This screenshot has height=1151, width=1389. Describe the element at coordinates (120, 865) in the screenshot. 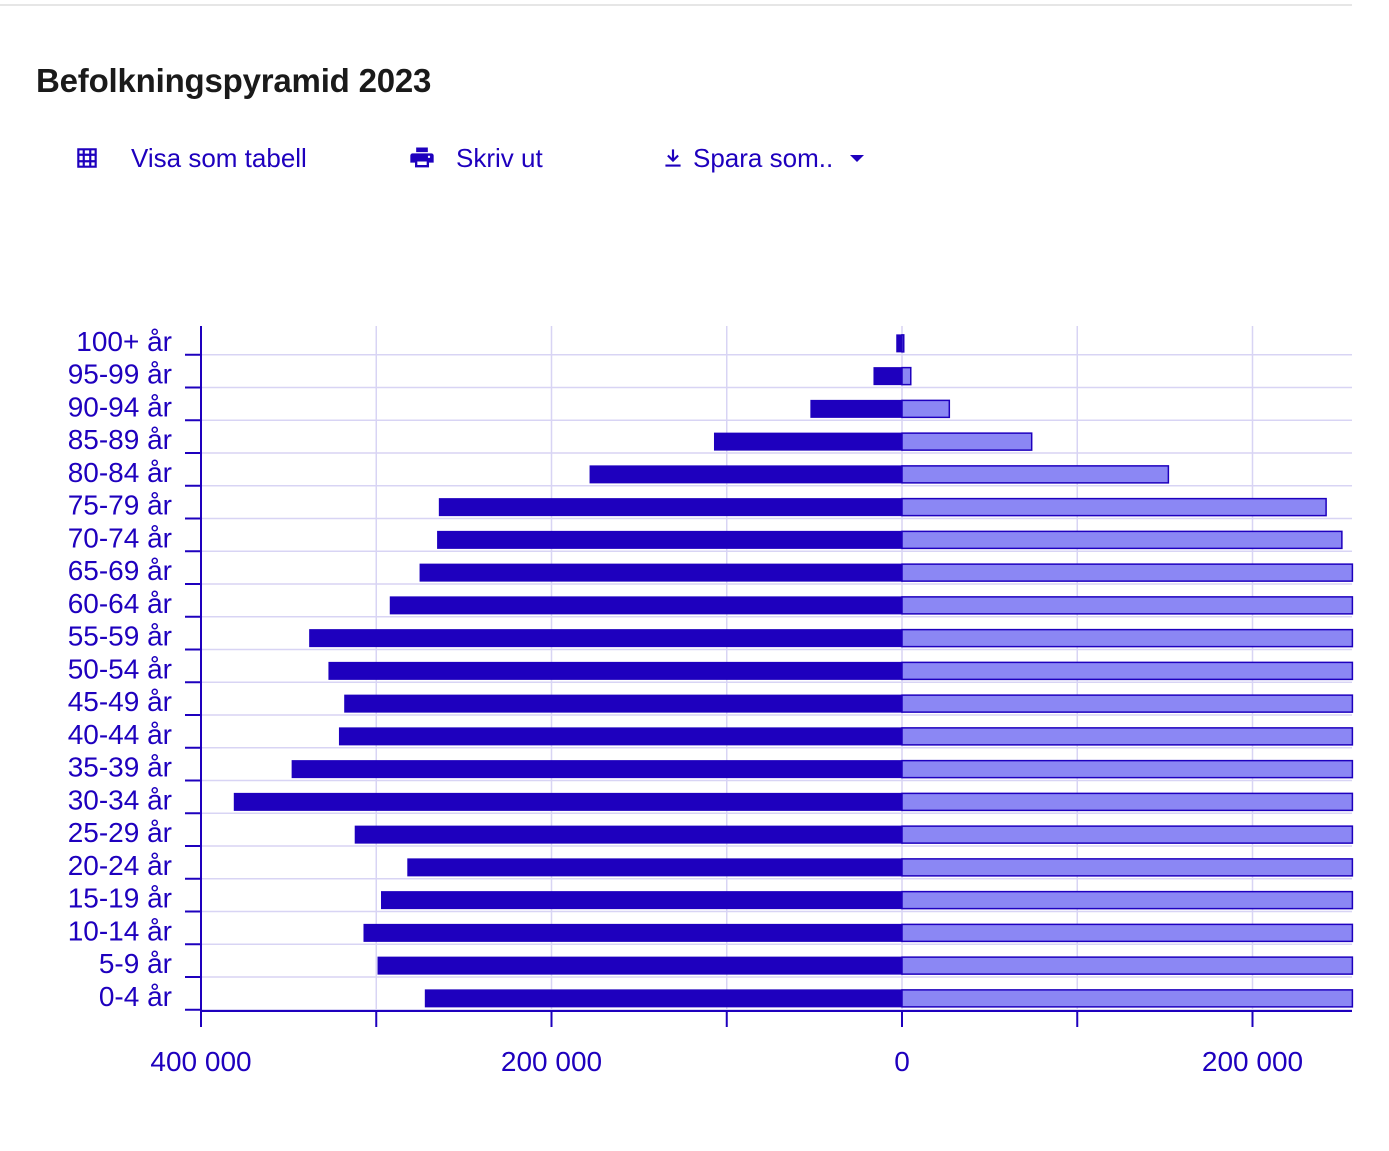

I see `y-tick-label: 20-24 år` at that location.